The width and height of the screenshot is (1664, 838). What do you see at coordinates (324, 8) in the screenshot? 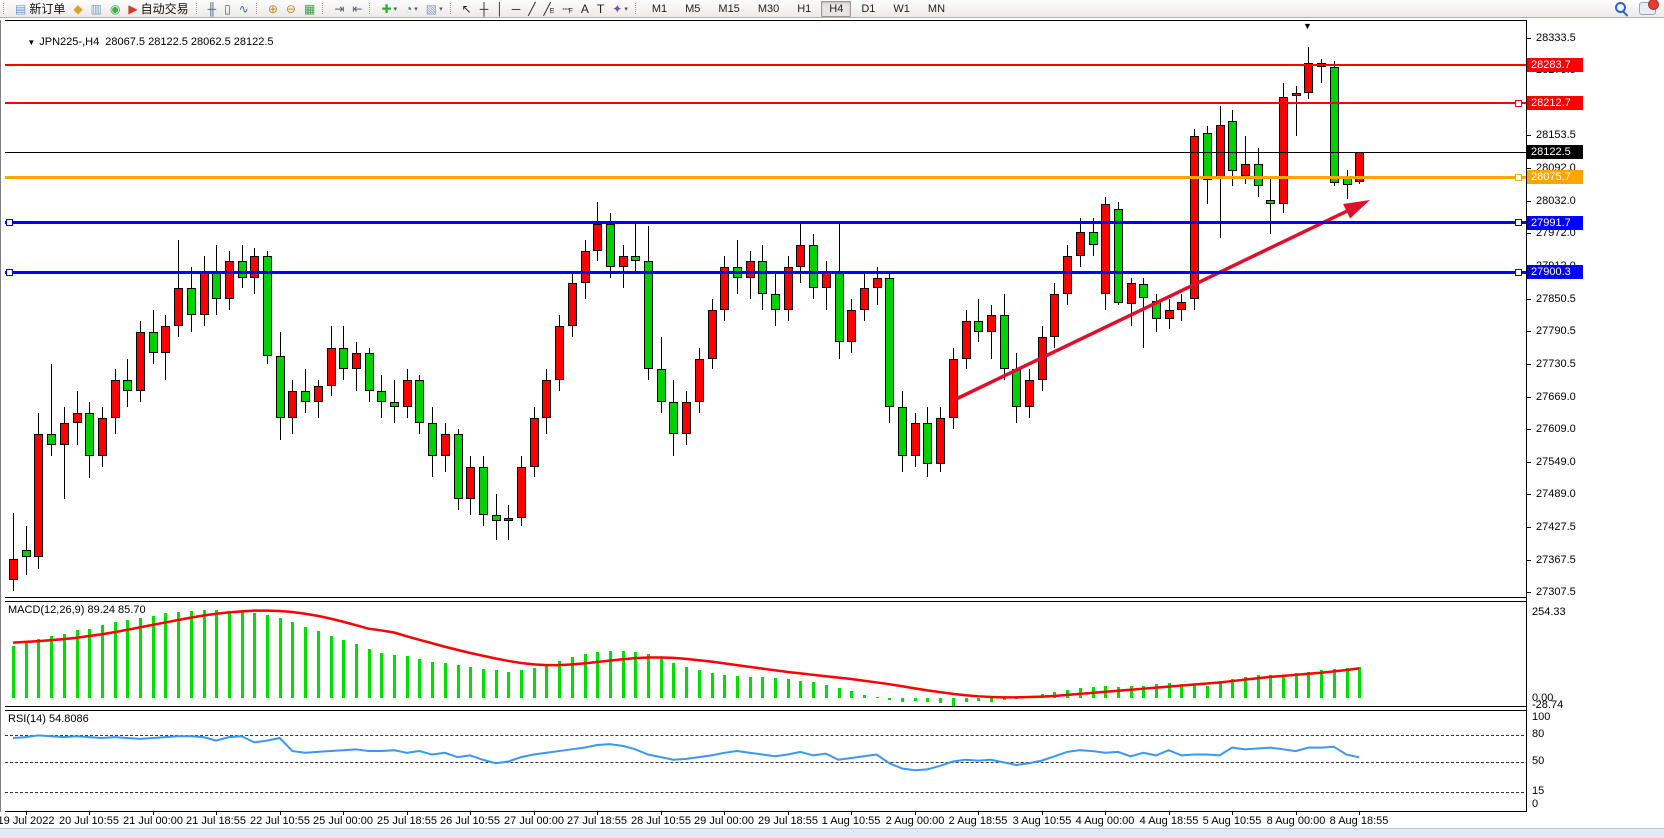
I see `toolbar-grip` at bounding box center [324, 8].